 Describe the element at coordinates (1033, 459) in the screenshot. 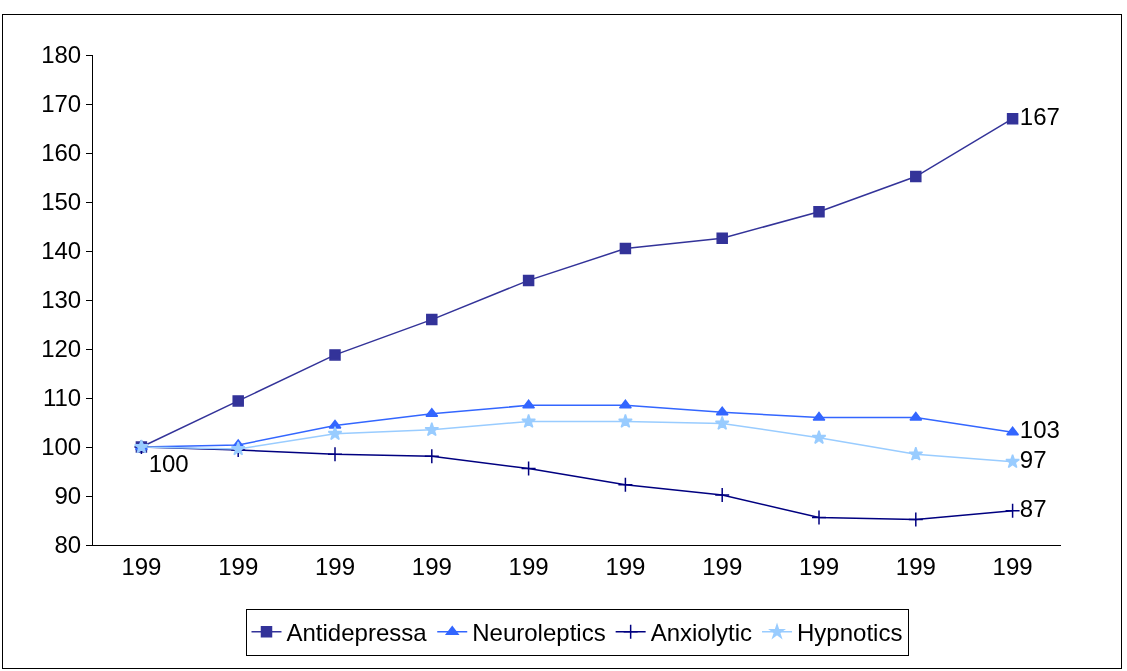

I see `data-label: 97` at that location.